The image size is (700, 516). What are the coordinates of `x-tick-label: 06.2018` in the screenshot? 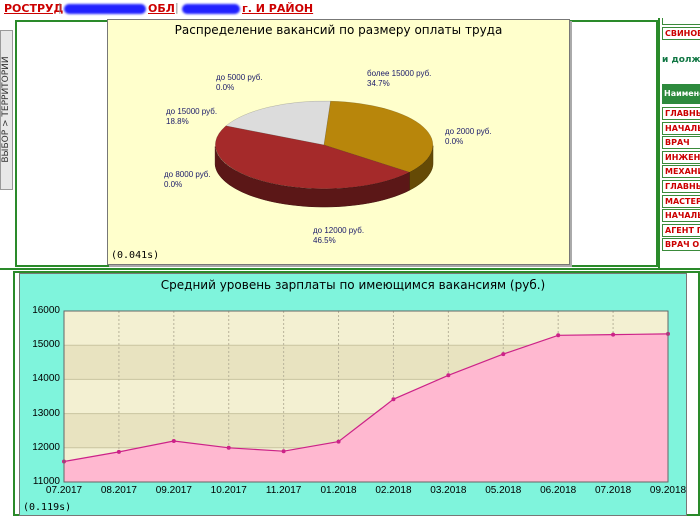 It's located at (558, 490).